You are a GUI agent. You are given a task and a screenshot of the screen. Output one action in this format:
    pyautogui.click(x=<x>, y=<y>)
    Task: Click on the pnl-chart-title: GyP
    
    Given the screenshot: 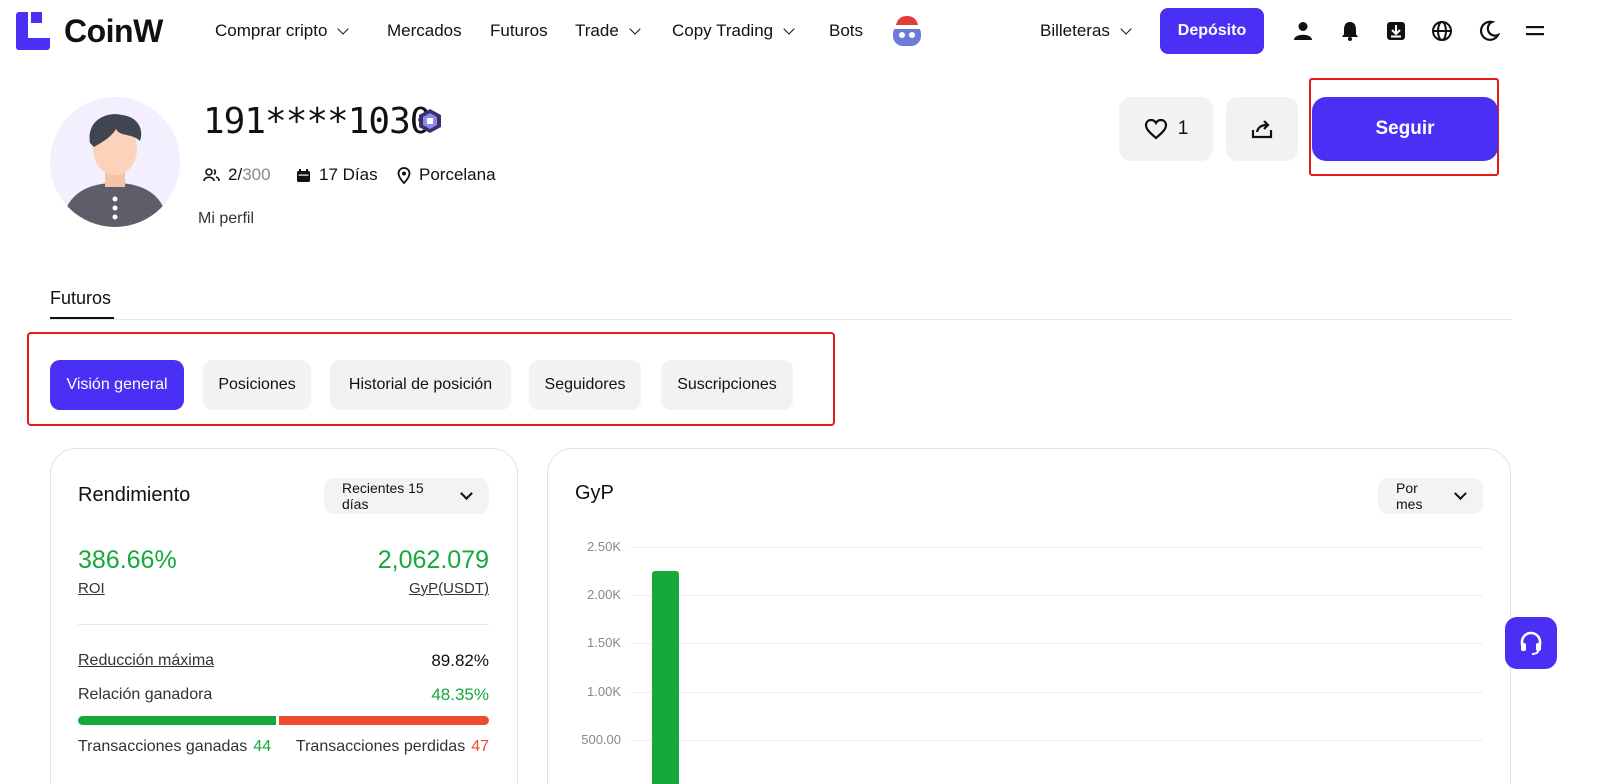 What is the action you would take?
    pyautogui.click(x=594, y=493)
    